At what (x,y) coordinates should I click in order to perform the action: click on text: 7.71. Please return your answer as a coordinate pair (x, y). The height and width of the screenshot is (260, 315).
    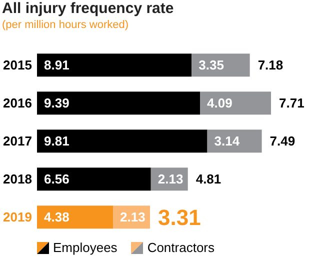
    Looking at the image, I should click on (291, 103).